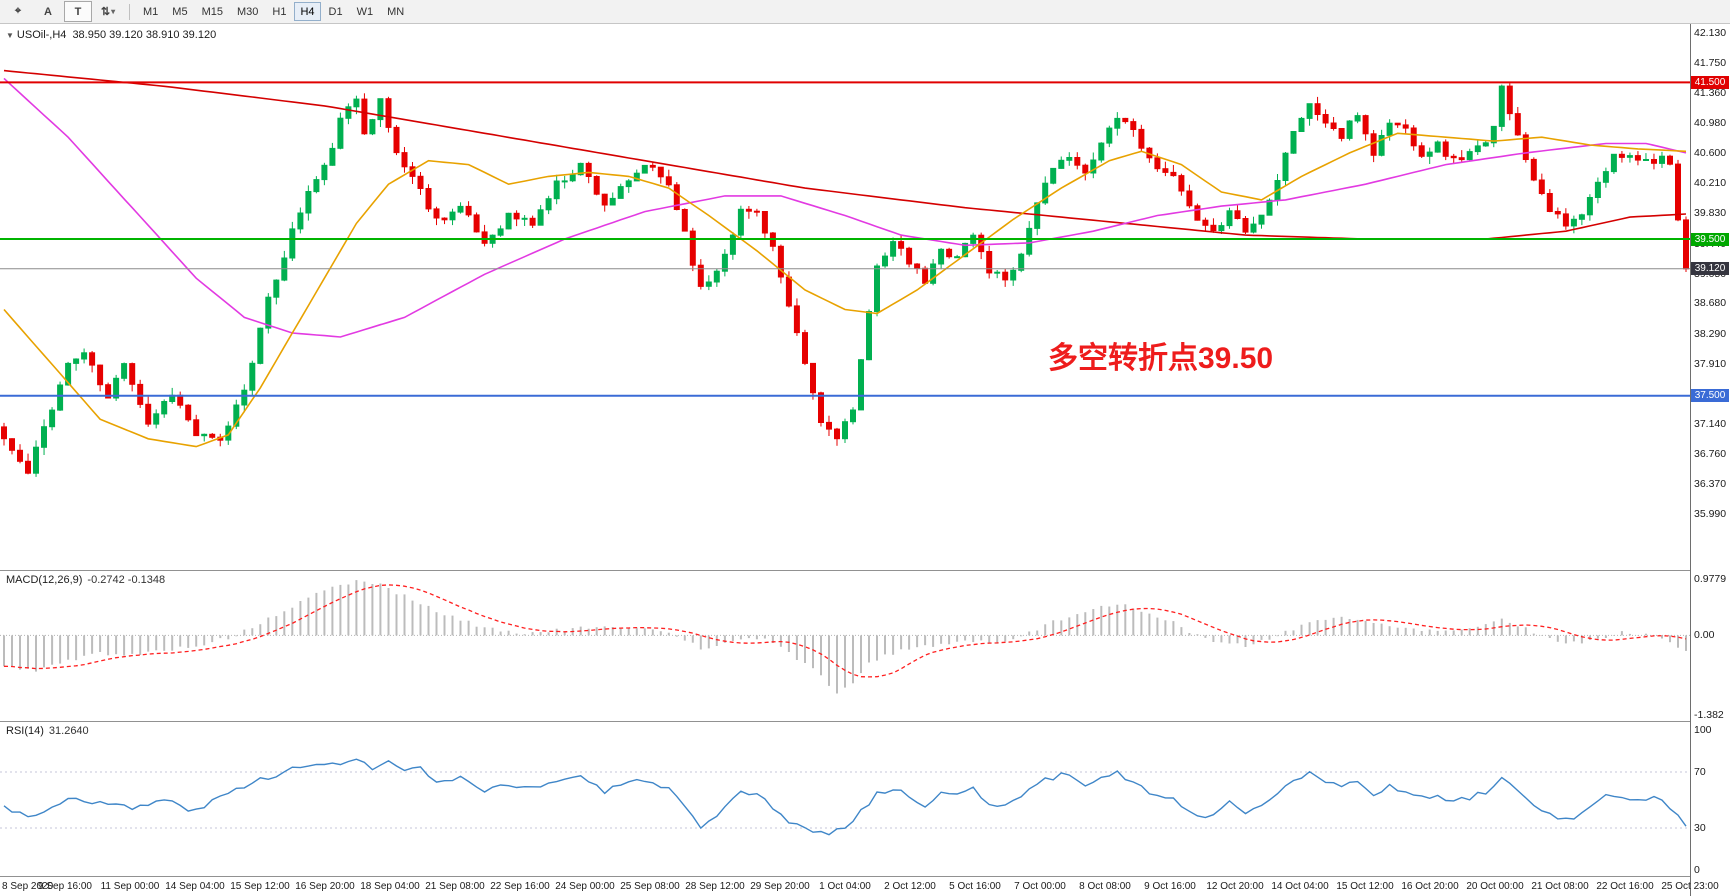 This screenshot has height=896, width=1730. Describe the element at coordinates (1704, 635) in the screenshot. I see `macd-tick-label: 0.00` at that location.